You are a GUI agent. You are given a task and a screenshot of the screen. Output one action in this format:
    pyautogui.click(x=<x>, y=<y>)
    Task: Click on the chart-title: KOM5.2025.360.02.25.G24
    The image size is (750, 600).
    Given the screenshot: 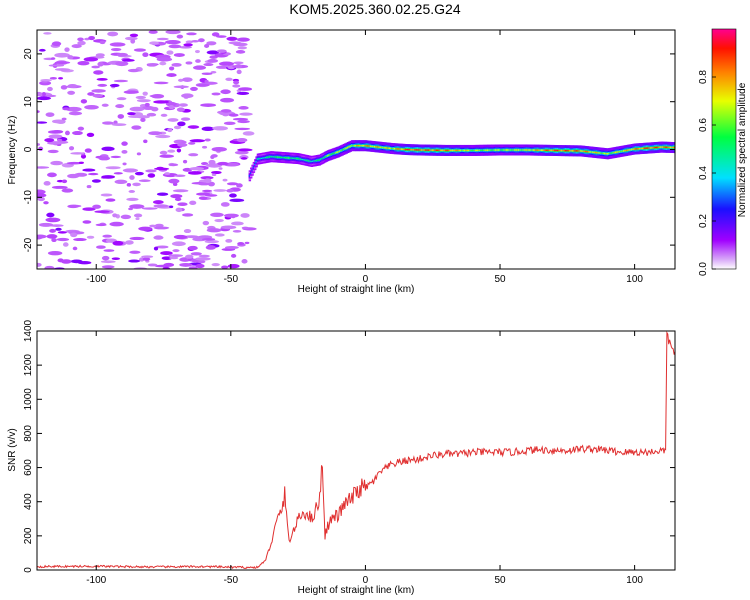 What is the action you would take?
    pyautogui.click(x=375, y=9)
    